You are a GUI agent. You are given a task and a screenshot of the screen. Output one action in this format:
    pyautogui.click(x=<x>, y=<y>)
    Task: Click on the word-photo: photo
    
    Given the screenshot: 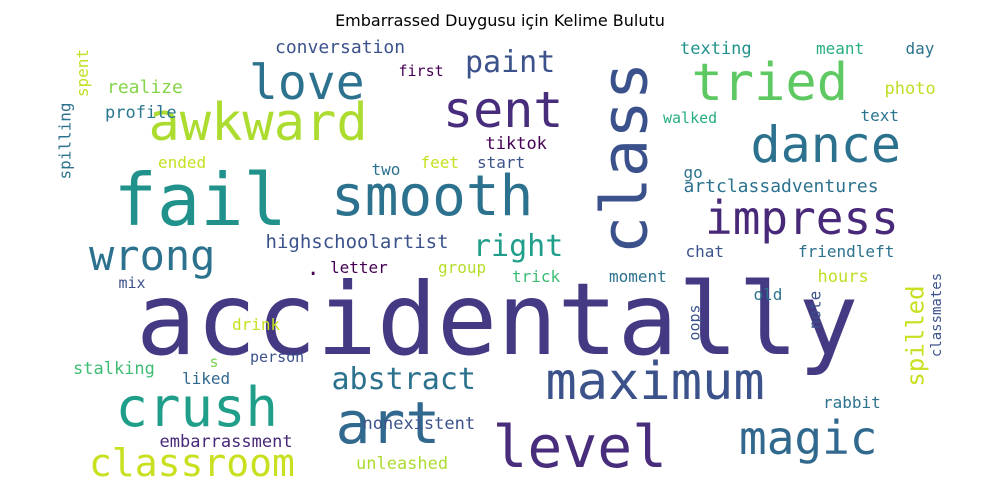 What is the action you would take?
    pyautogui.click(x=910, y=88)
    